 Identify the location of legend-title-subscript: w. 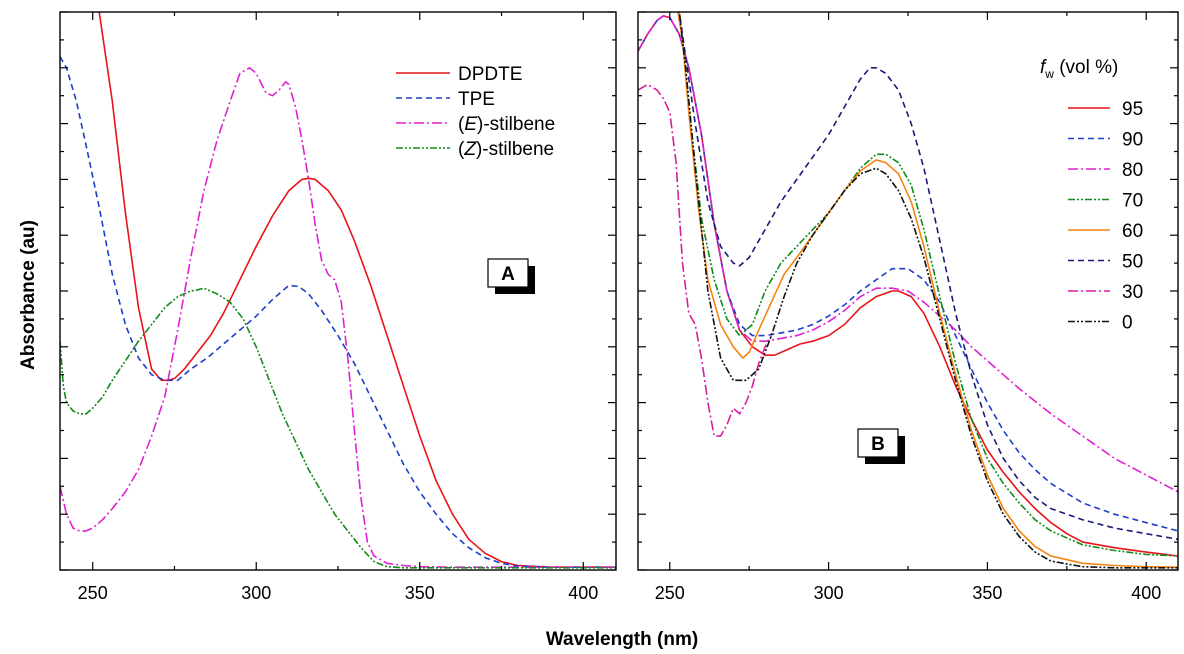
(1049, 74).